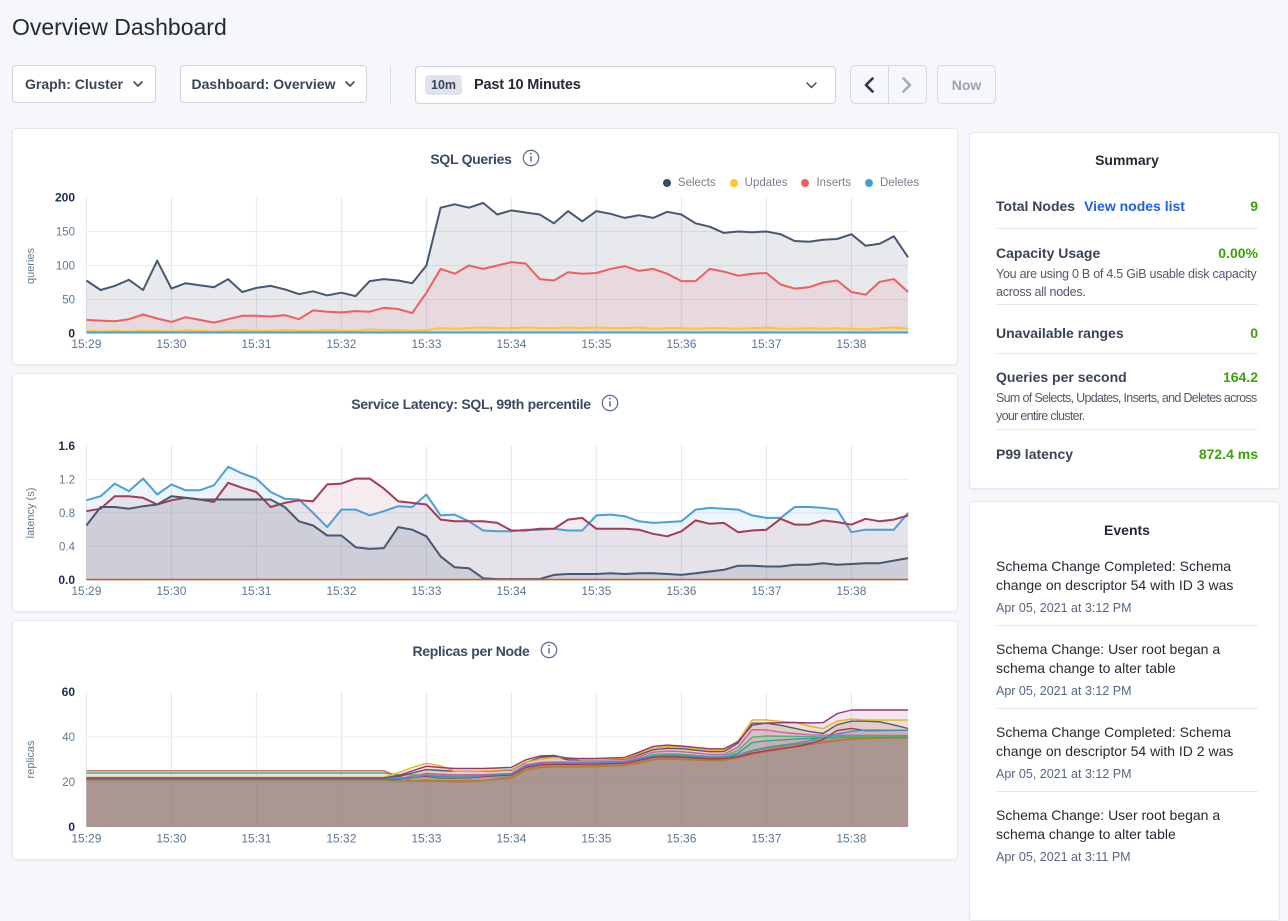 Image resolution: width=1288 pixels, height=921 pixels. I want to click on svg-text: 1.6, so click(66, 446).